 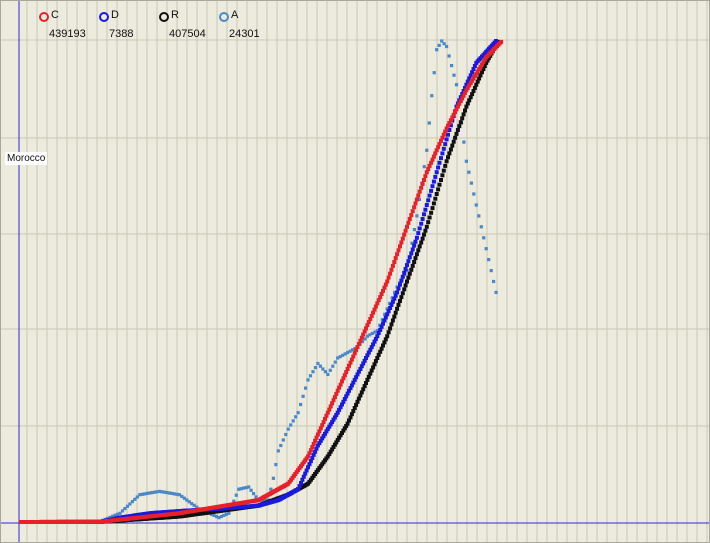 I want to click on legend-value-c: 439193, so click(x=67, y=34).